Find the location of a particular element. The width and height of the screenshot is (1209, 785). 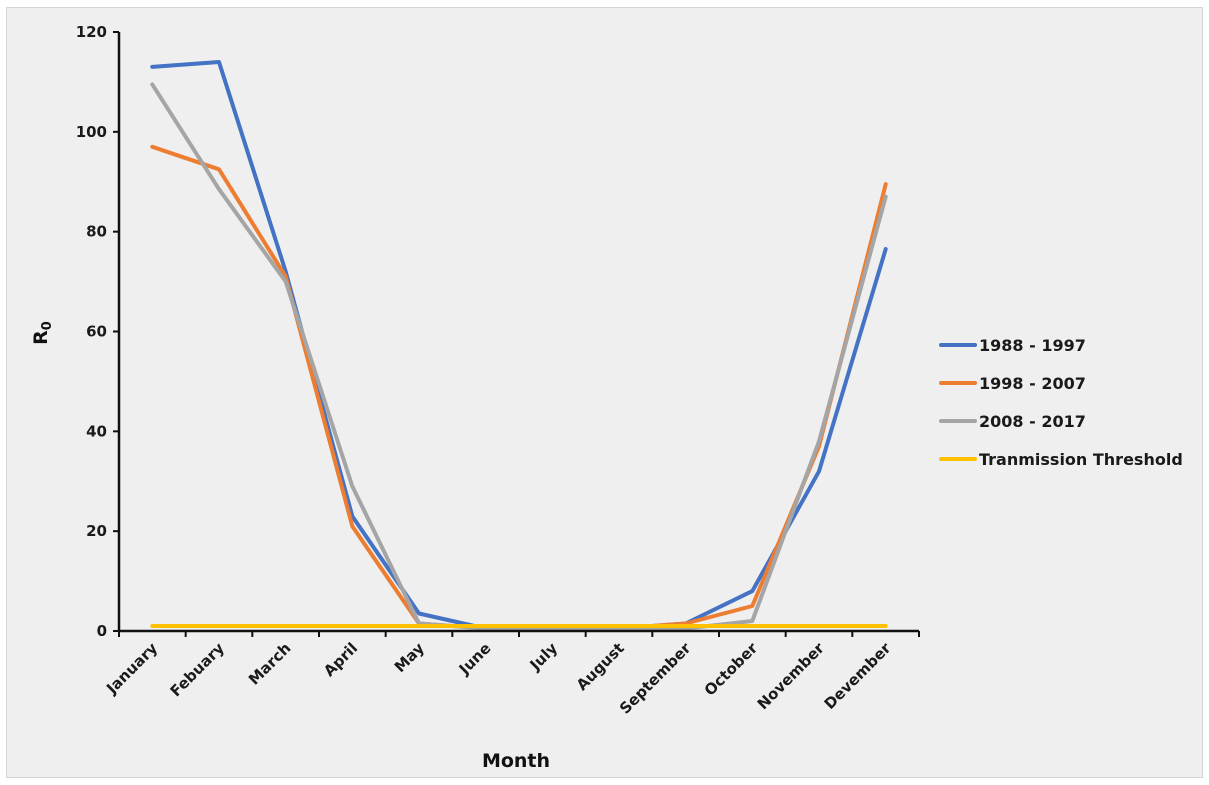

y-tick-label: 100 is located at coordinates (91, 132).